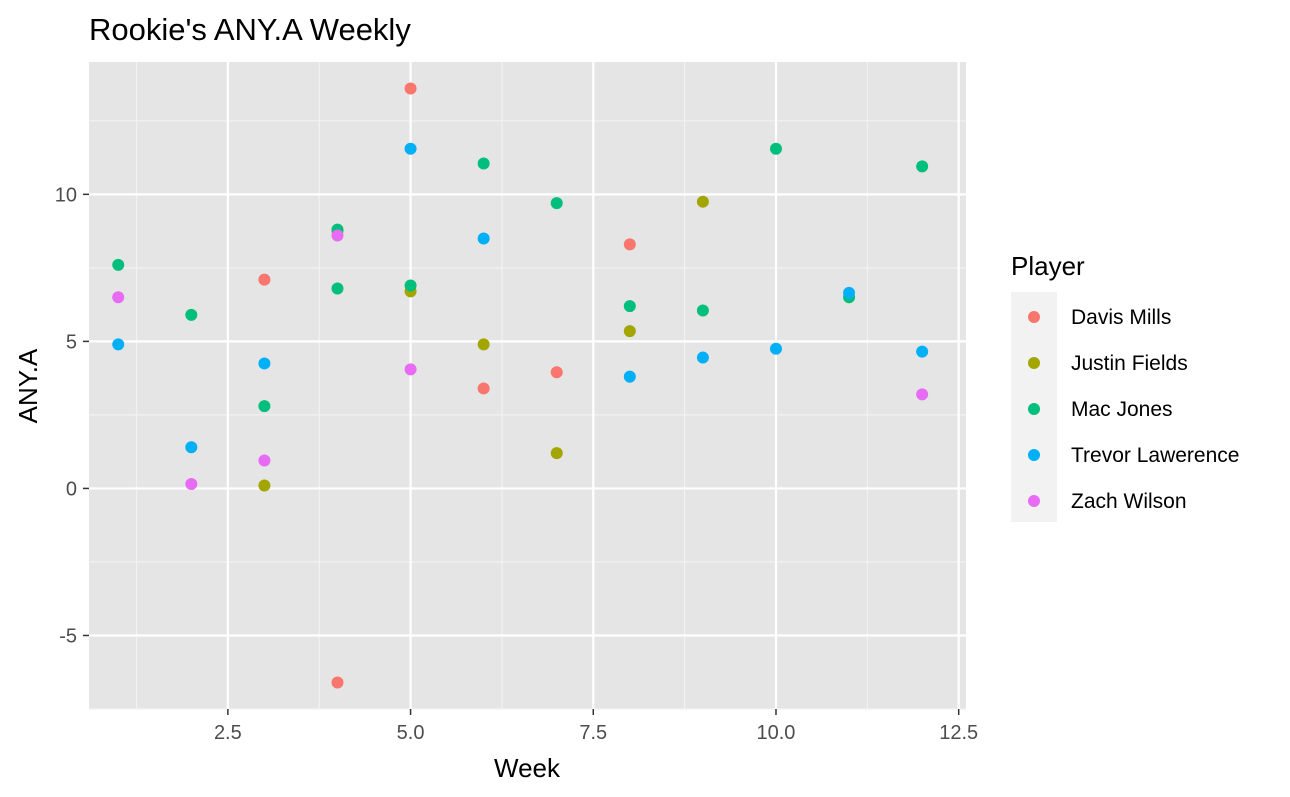 The image size is (1290, 797). What do you see at coordinates (1034, 409) in the screenshot?
I see `legend-key-mac-jones` at bounding box center [1034, 409].